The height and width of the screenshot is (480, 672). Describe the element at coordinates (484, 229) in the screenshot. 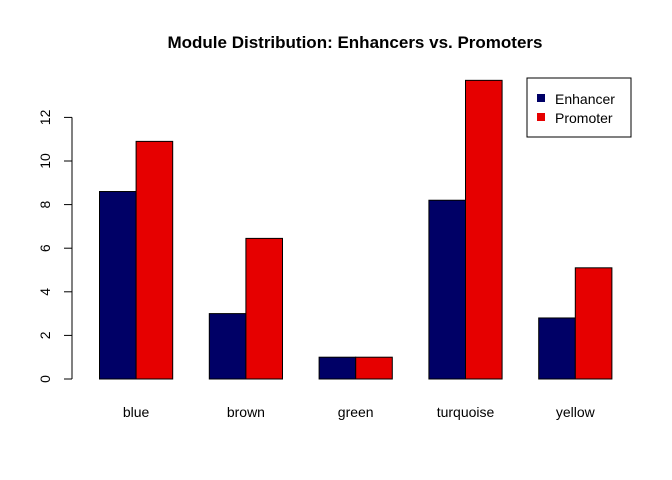

I see `bar-turquoise-promoter` at that location.